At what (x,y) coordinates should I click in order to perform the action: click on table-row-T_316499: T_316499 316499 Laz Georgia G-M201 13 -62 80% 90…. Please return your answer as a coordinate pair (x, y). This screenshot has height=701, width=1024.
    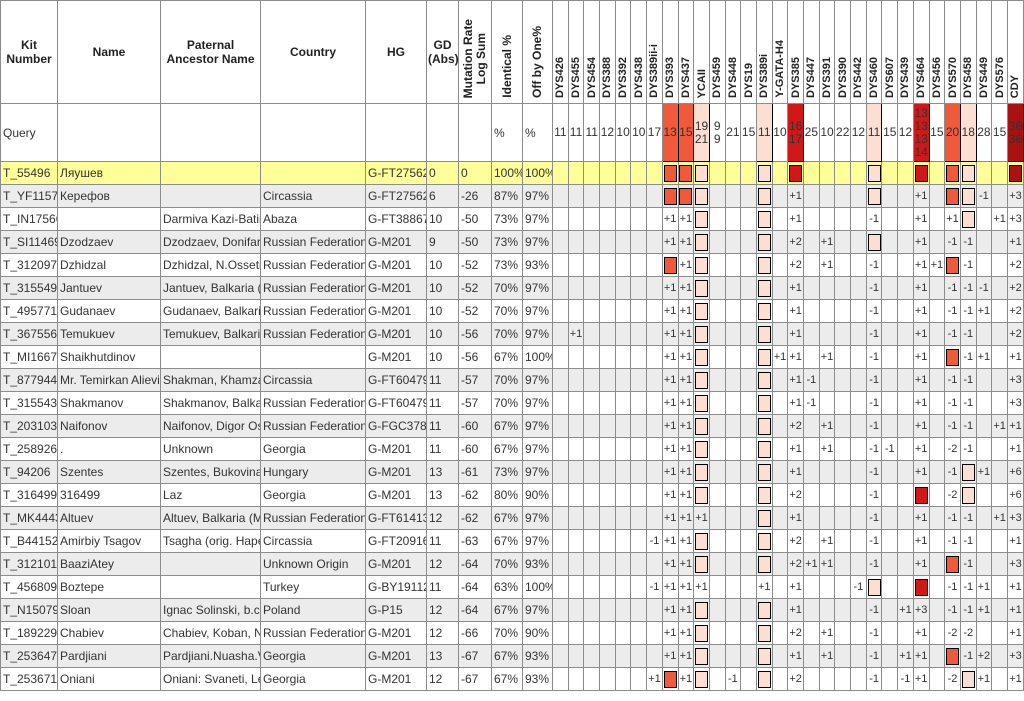
    Looking at the image, I should click on (512, 495).